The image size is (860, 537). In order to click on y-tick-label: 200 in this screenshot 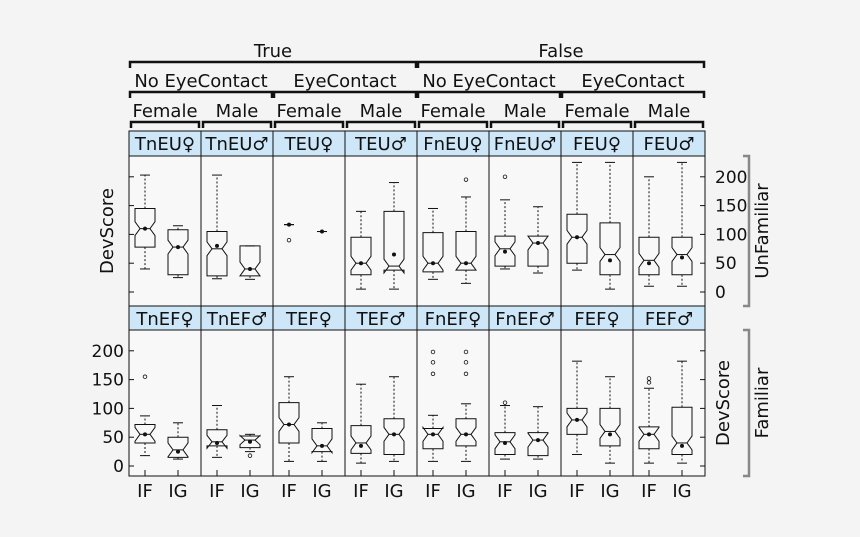, I will do `click(731, 178)`.